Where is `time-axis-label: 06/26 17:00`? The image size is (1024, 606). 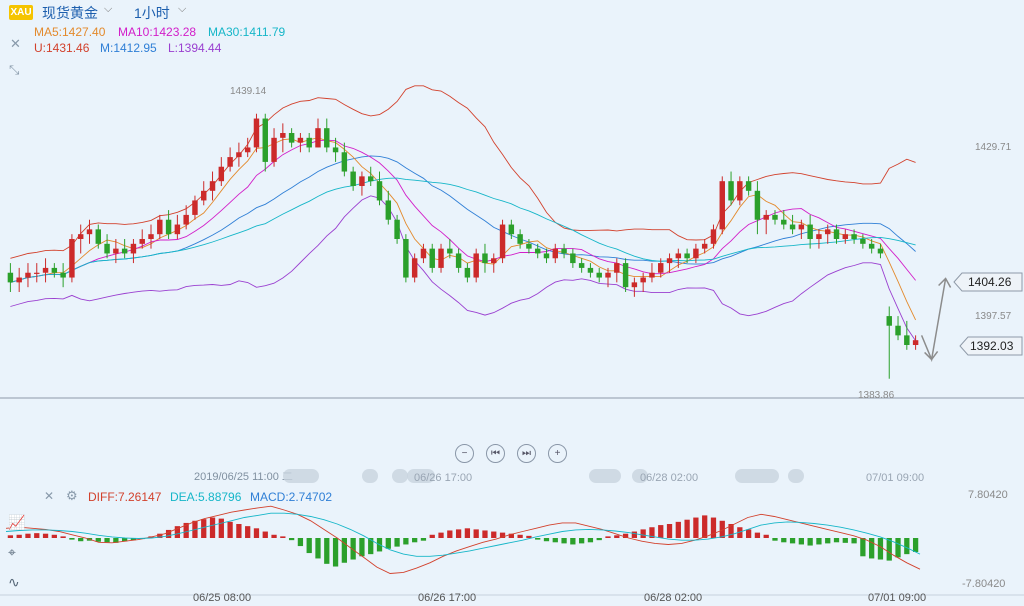 time-axis-label: 06/26 17:00 is located at coordinates (447, 598).